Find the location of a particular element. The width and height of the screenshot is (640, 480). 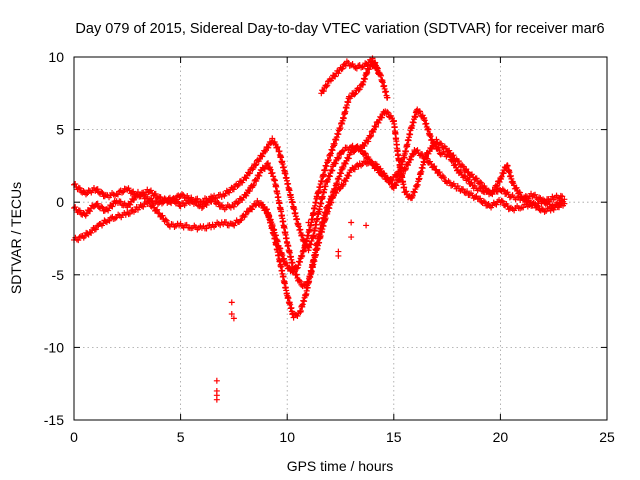

x-axis-title: GPS time / hours is located at coordinates (340, 466).